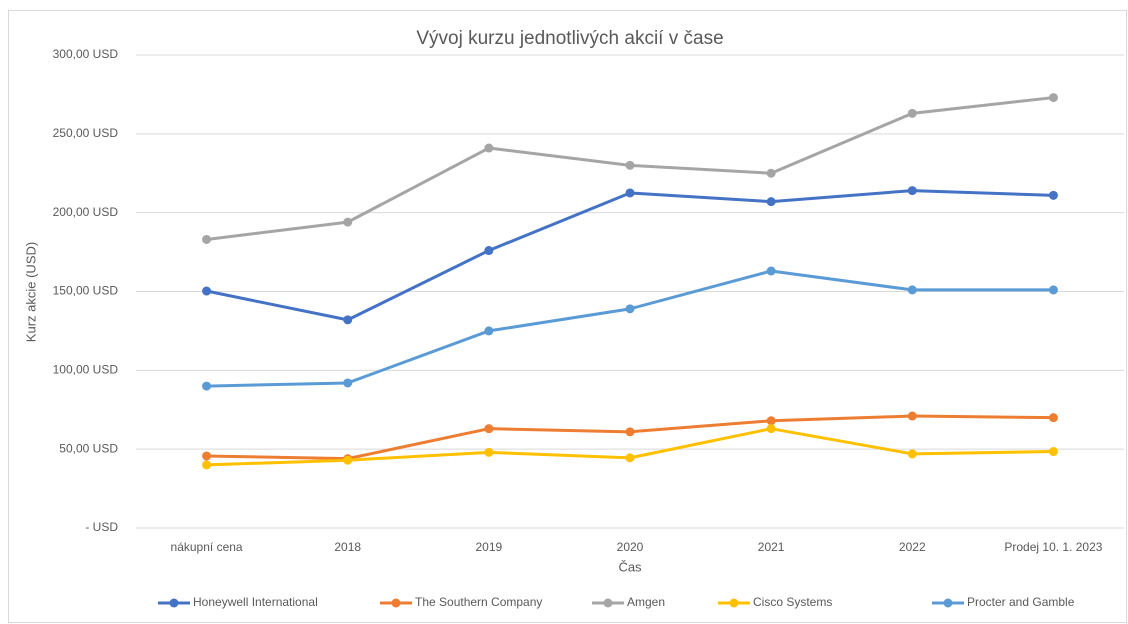 This screenshot has height=624, width=1128. I want to click on y-tick-label: - USD, so click(101, 527).